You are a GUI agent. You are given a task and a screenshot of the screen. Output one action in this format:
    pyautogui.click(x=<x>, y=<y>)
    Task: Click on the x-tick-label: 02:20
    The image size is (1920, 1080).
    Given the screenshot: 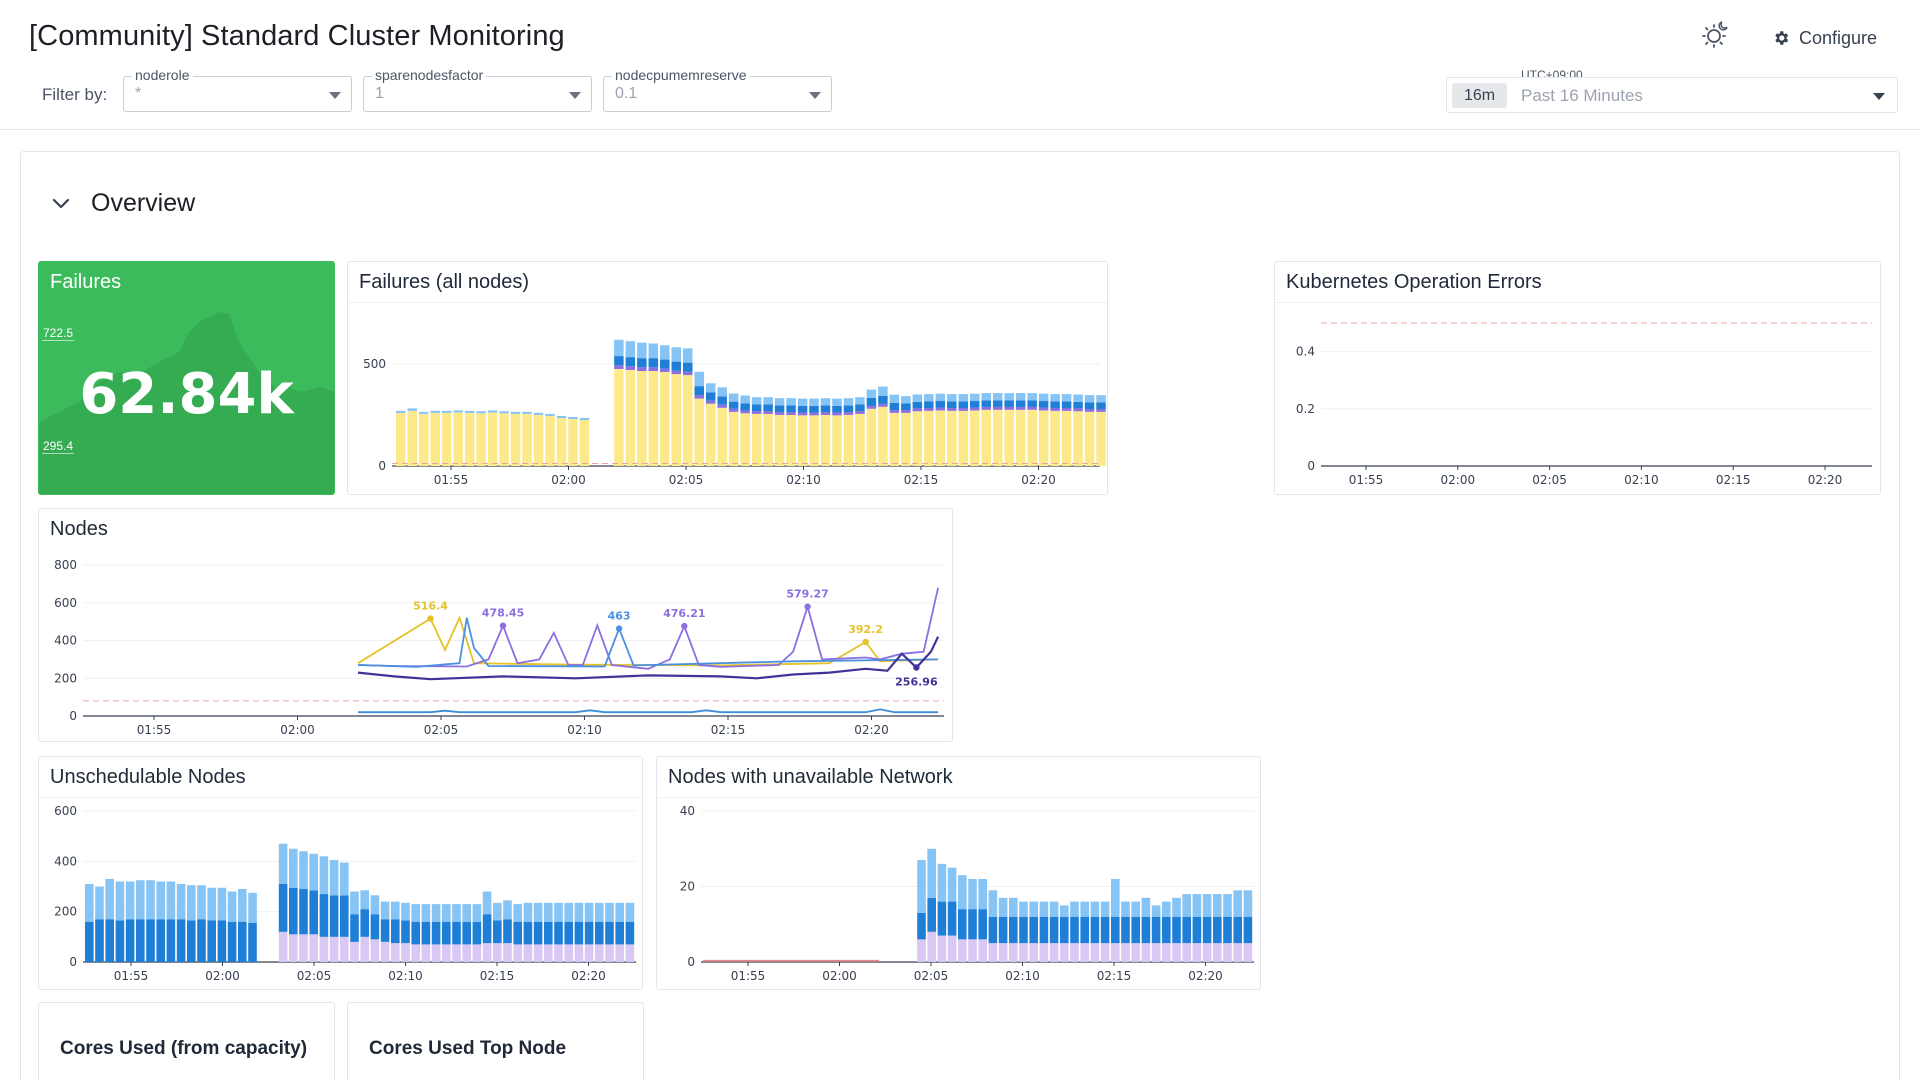 What is the action you would take?
    pyautogui.click(x=588, y=976)
    